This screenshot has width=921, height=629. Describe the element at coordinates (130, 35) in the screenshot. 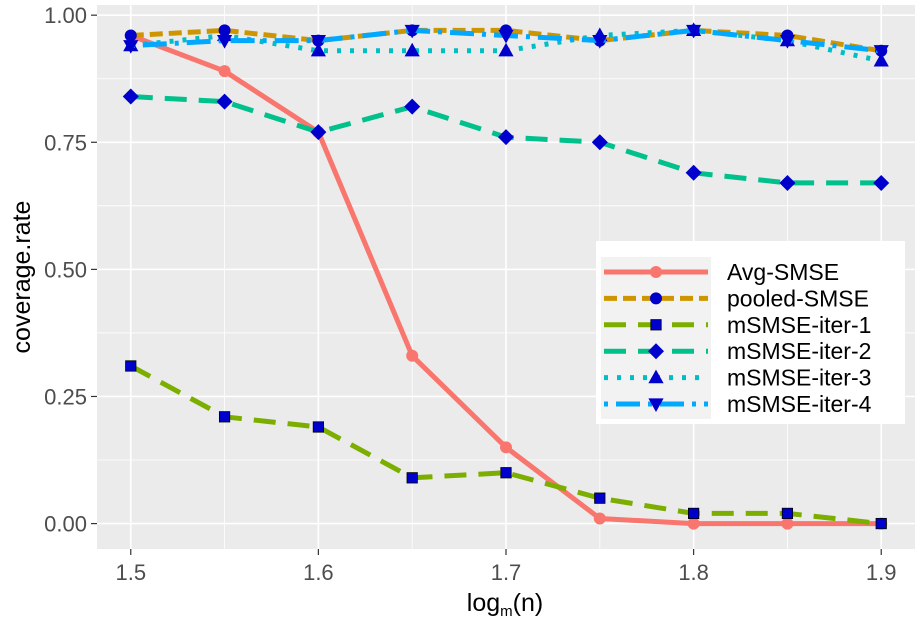

I see `data-point-pooled-smse` at that location.